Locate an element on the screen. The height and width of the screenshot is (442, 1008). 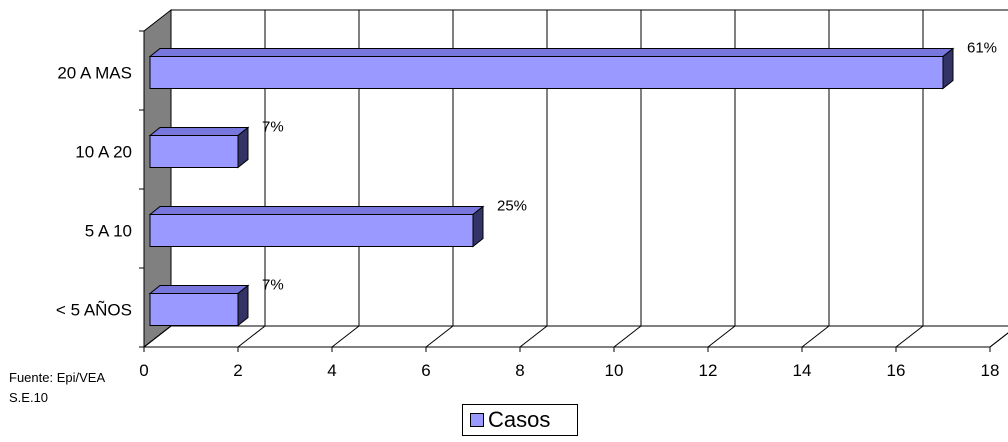
x-tick-label: 6 is located at coordinates (425, 370).